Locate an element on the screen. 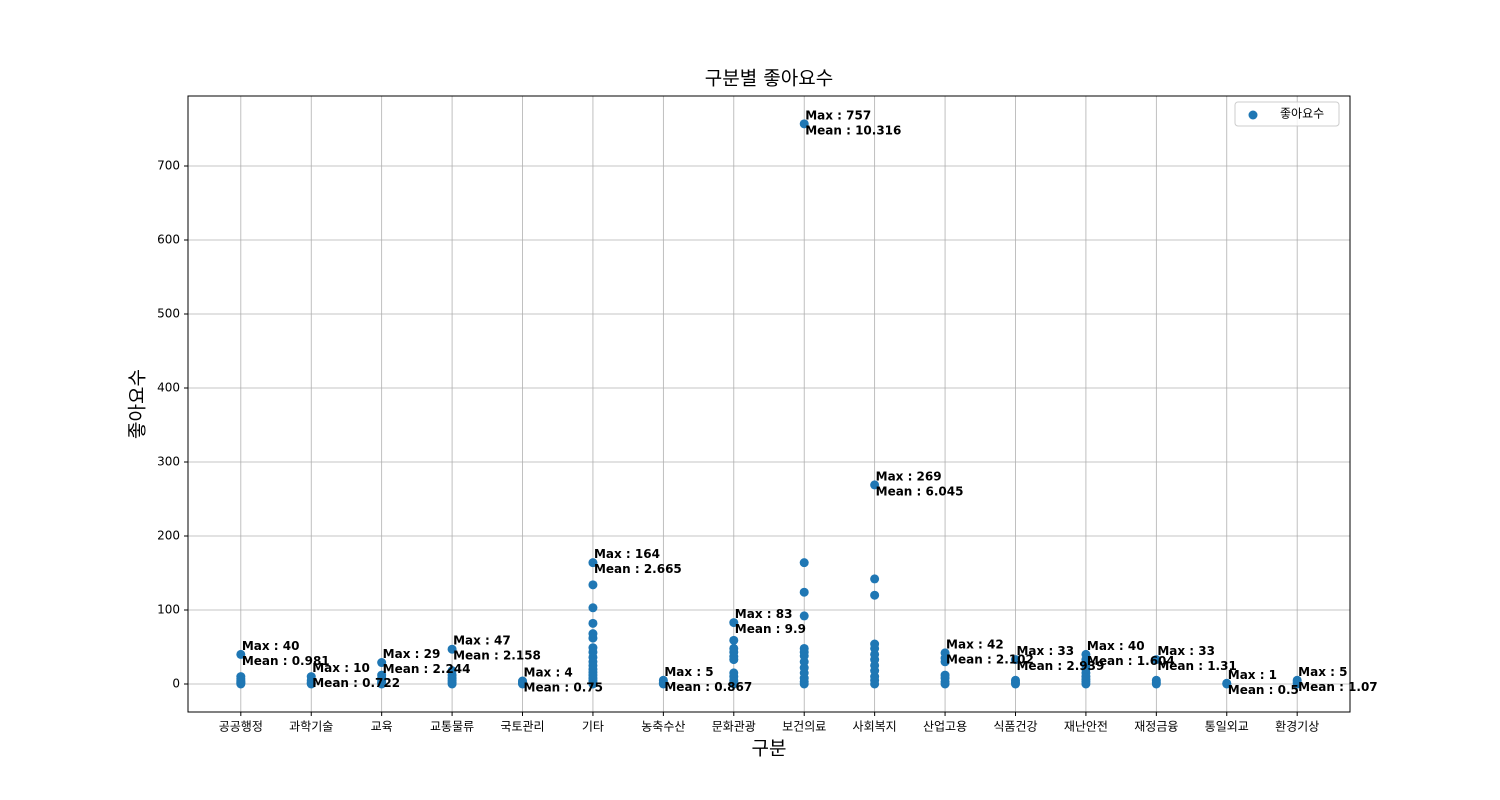 Image resolution: width=1500 pixels, height=800 pixels. x-tick-label: 식품건강 is located at coordinates (1015, 727).